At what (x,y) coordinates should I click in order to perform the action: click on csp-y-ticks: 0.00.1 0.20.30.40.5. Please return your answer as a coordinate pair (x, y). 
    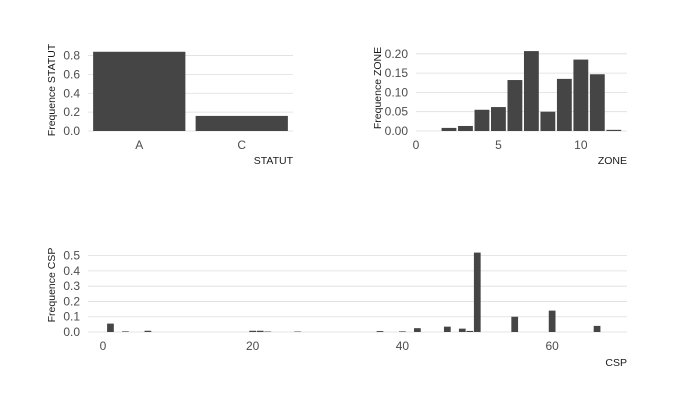
    Looking at the image, I should click on (71, 294).